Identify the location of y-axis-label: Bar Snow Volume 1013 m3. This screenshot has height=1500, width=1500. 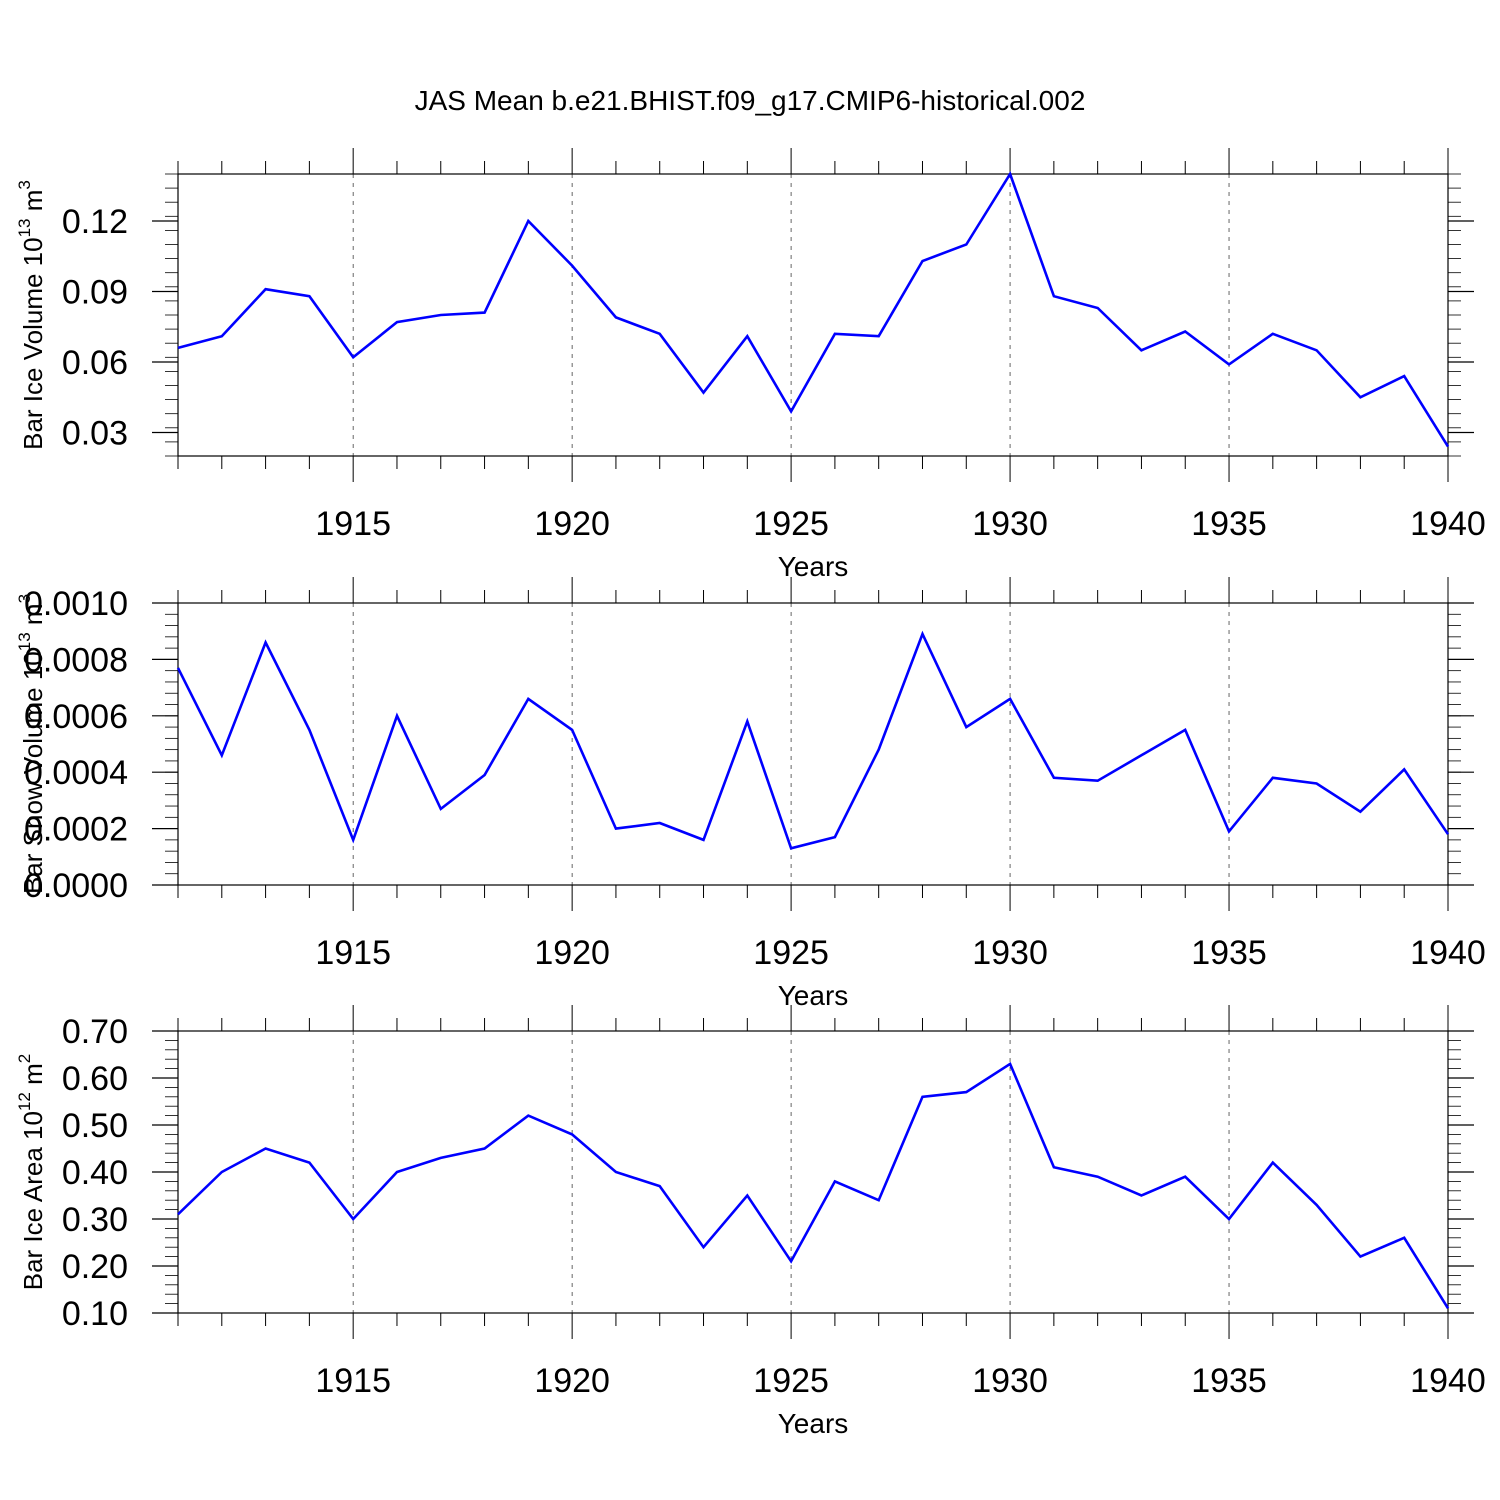
(31, 744).